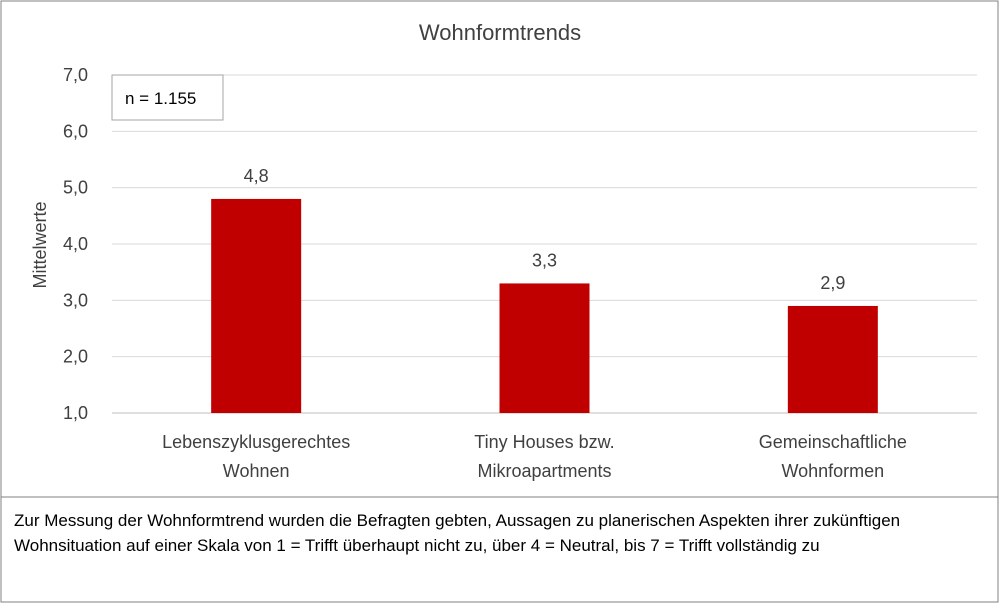 The height and width of the screenshot is (609, 1000). I want to click on x-tick-label: Gemeinschaftliche, so click(833, 442).